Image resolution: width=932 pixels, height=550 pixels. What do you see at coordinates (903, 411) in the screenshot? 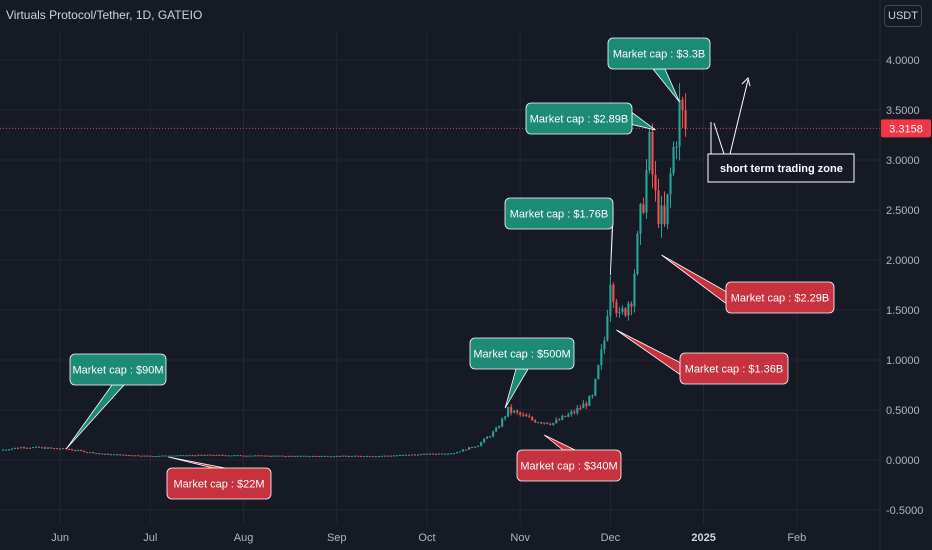
I see `y-tick-label: 0.5000` at bounding box center [903, 411].